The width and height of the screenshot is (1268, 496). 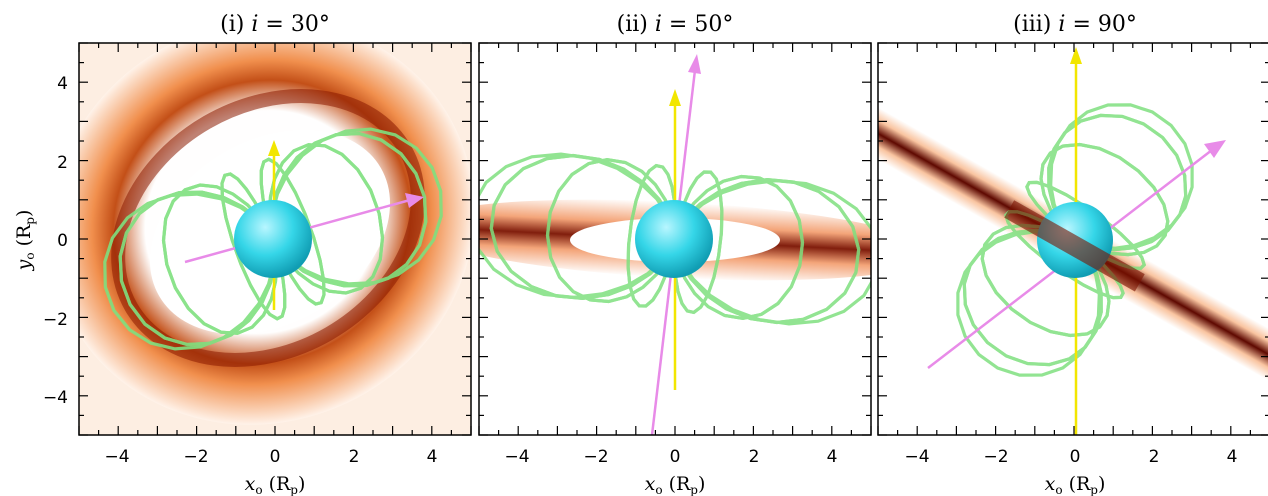 I want to click on y-tick-label: 4, so click(x=62, y=84).